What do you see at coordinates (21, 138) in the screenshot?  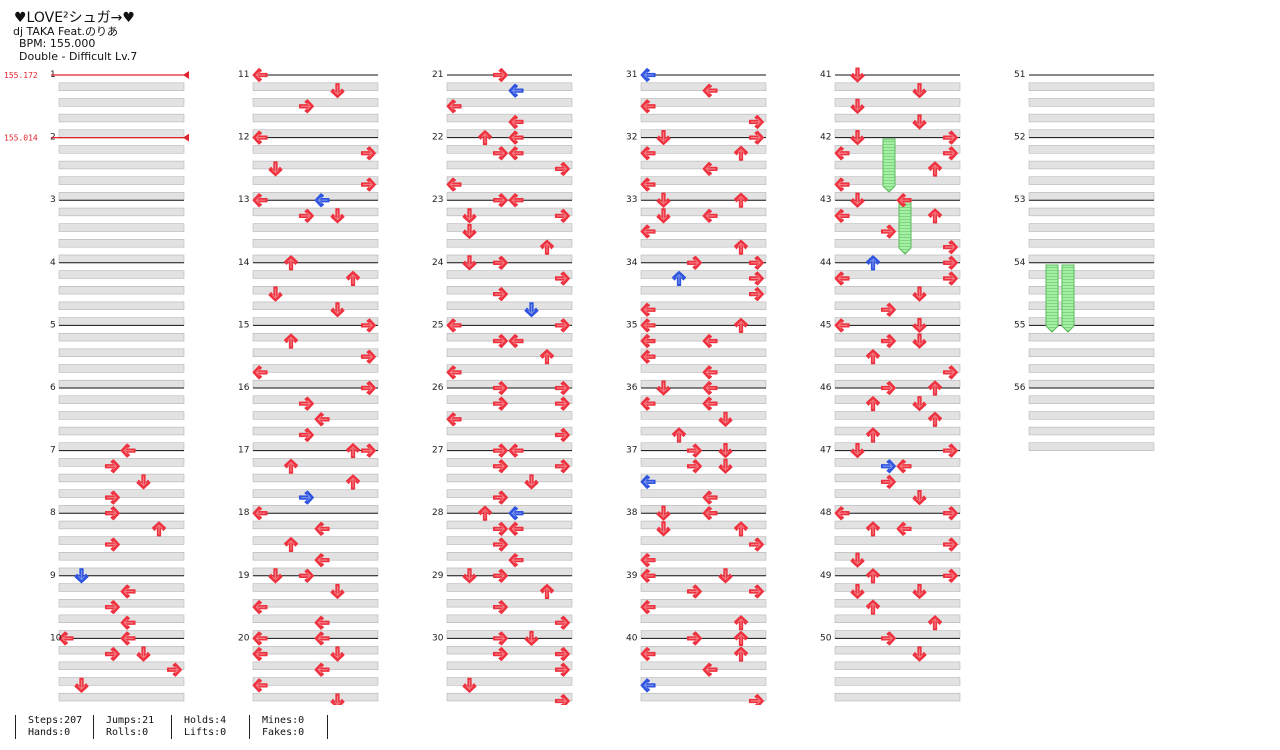 I see `bpm-change-value: 155.014` at bounding box center [21, 138].